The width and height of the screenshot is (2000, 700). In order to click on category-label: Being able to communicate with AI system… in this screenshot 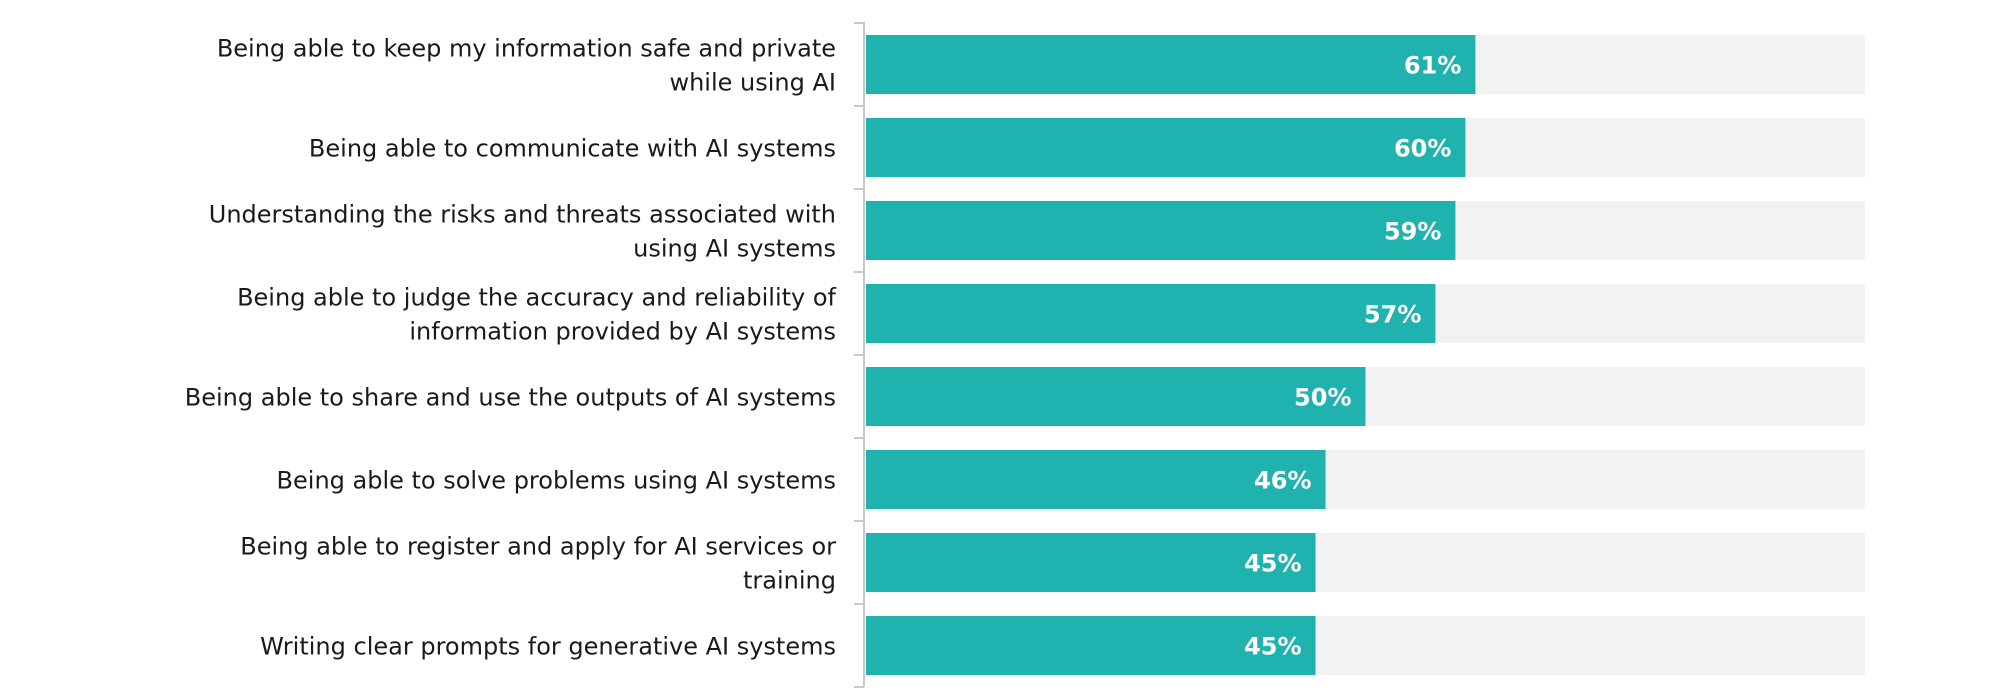, I will do `click(572, 149)`.